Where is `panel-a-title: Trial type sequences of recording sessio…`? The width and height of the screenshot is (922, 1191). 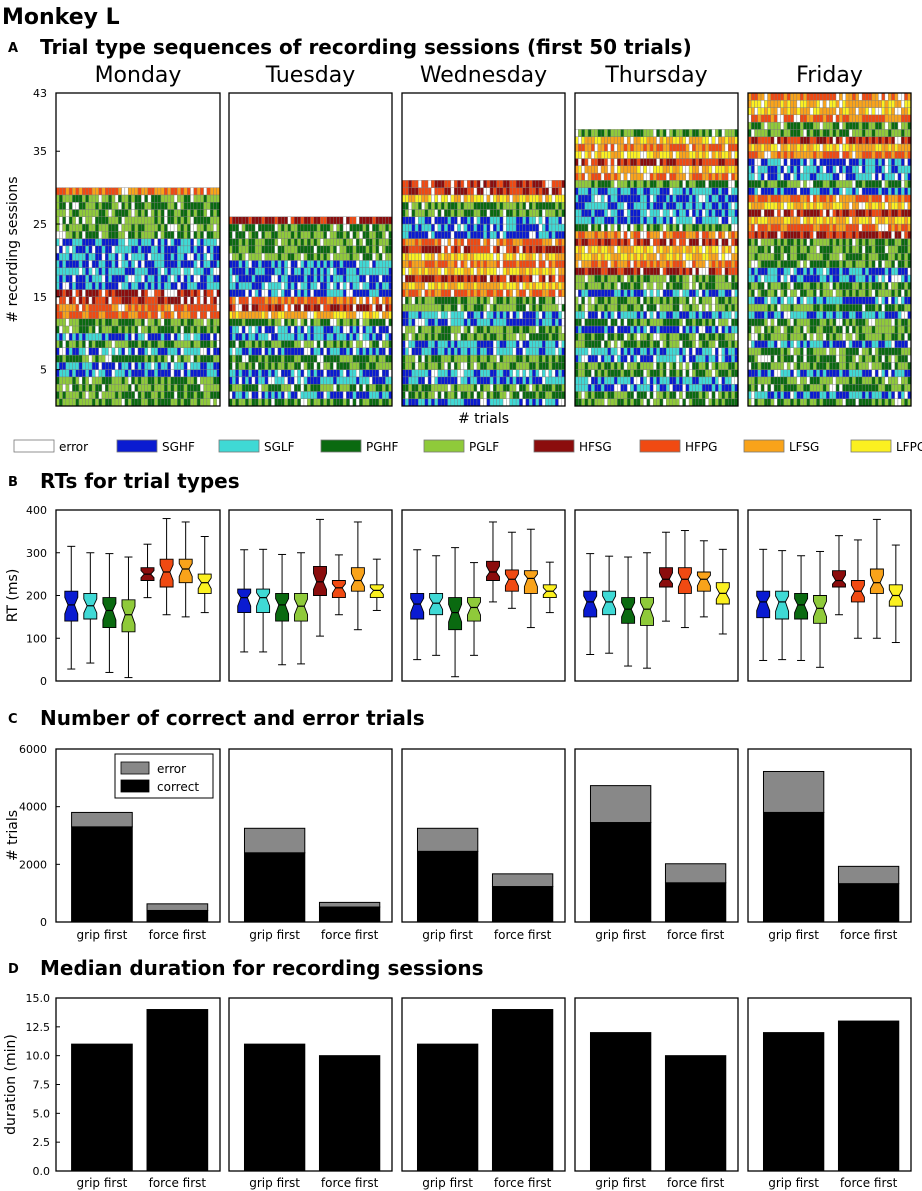 panel-a-title: Trial type sequences of recording sessio… is located at coordinates (366, 47).